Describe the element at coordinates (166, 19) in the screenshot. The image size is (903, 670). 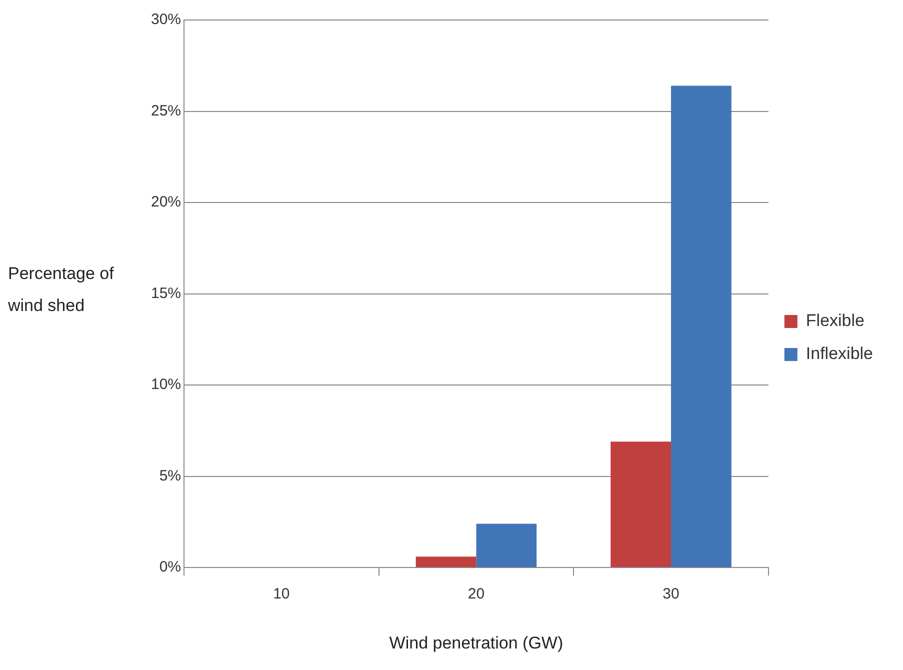
I see `y-tick-label: 30%` at that location.